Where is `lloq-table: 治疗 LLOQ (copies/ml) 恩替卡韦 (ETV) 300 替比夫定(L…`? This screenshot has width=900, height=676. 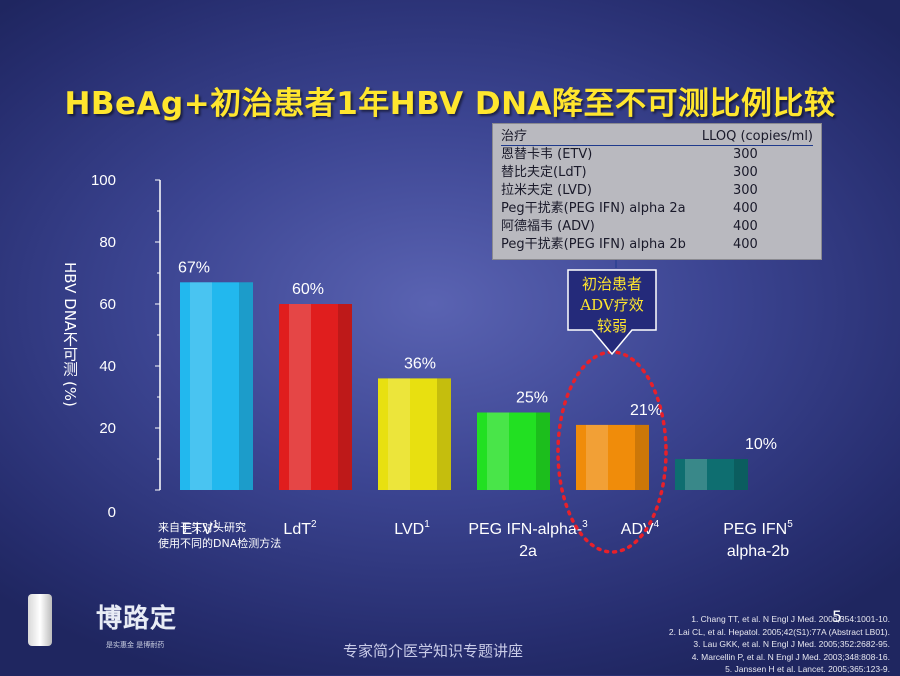
lloq-table: 治疗 LLOQ (copies/ml) 恩替卡韦 (ETV) 300 替比夫定(L… is located at coordinates (657, 191).